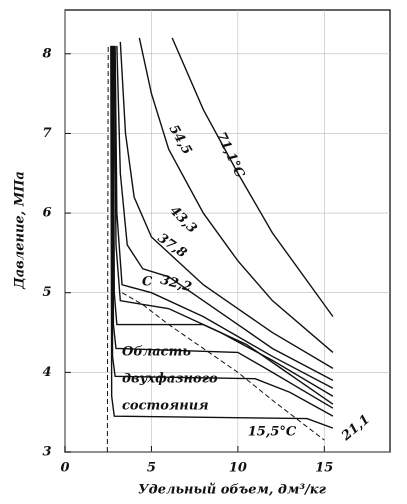 The width and height of the screenshot is (407, 504). What do you see at coordinates (46, 213) in the screenshot?
I see `y-tick-label: 6` at bounding box center [46, 213].